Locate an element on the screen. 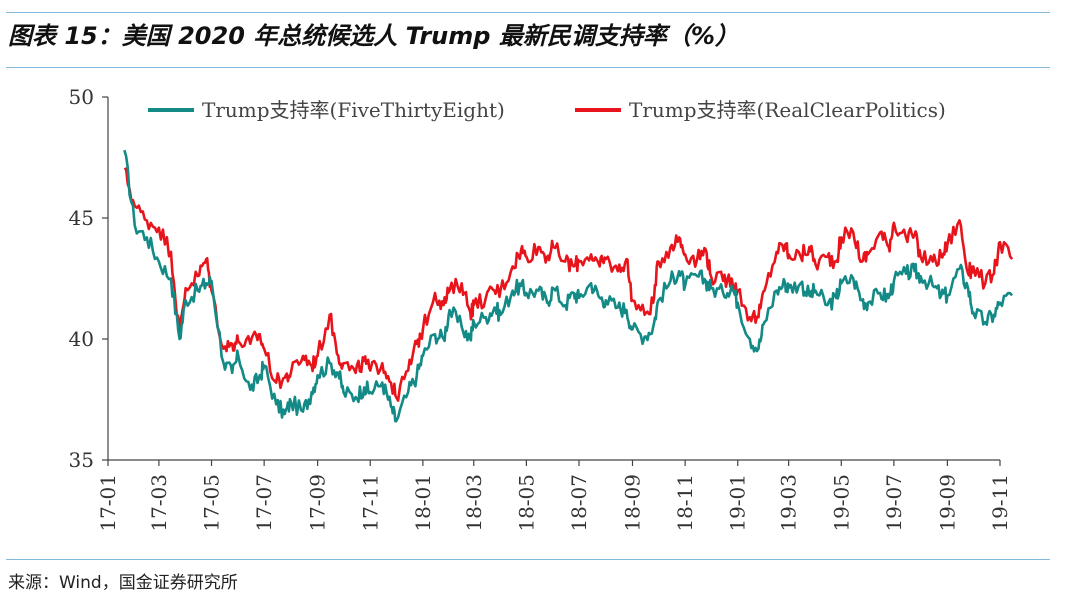  x-tick-label: 19-01 is located at coordinates (738, 503).